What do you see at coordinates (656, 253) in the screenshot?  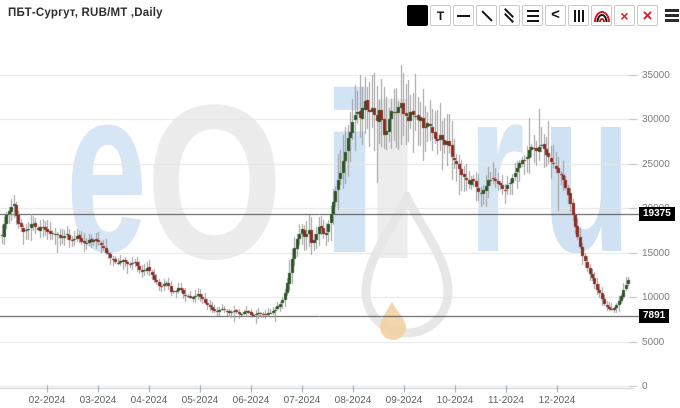 I see `y-tick-label: 15000` at bounding box center [656, 253].